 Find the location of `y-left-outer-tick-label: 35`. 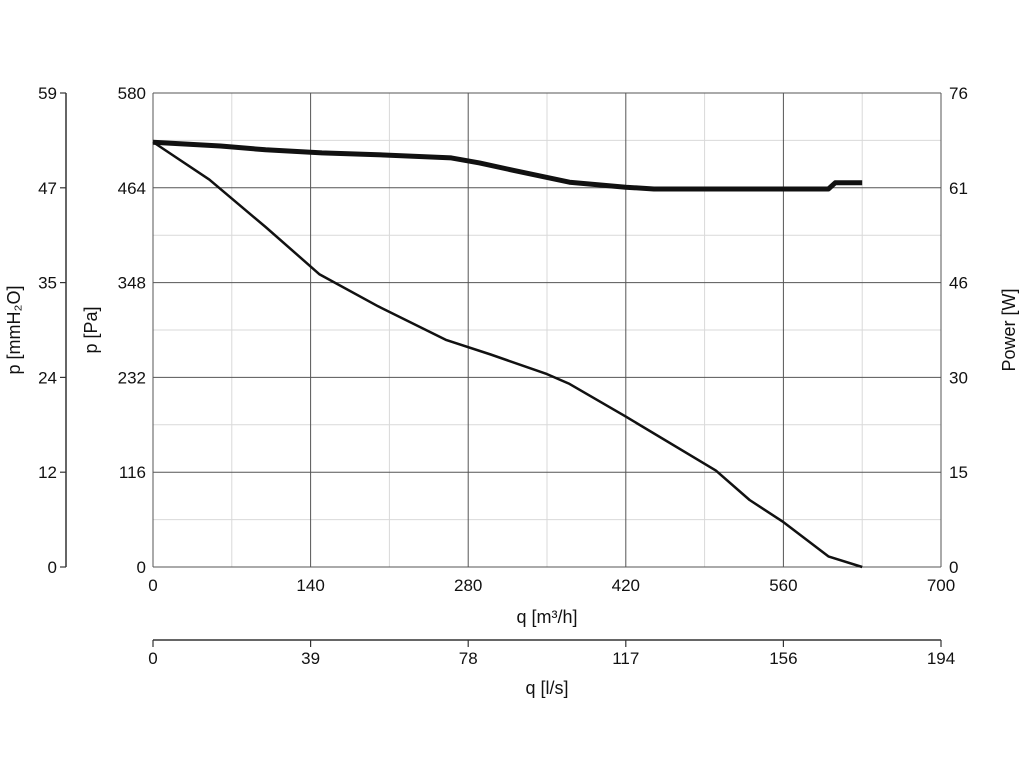

y-left-outer-tick-label: 35 is located at coordinates (47, 283).